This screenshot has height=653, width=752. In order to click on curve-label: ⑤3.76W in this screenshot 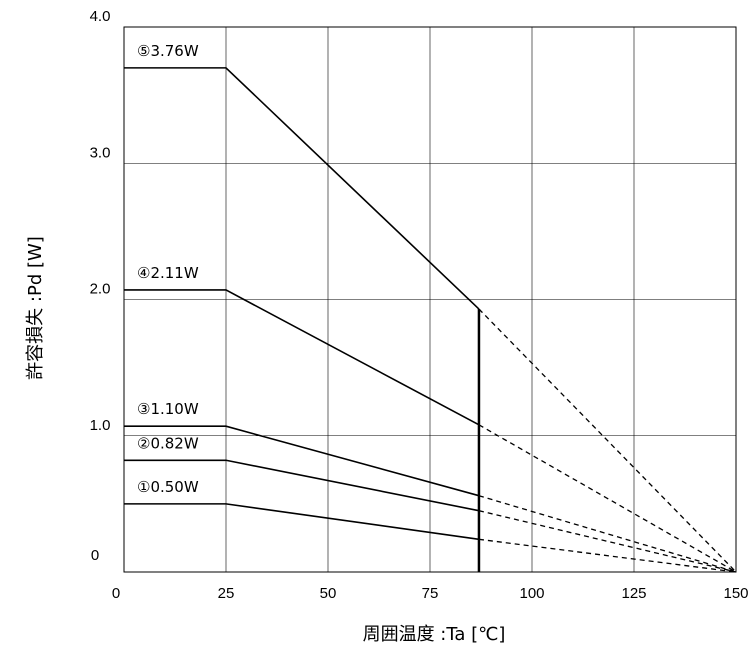, I will do `click(168, 51)`.